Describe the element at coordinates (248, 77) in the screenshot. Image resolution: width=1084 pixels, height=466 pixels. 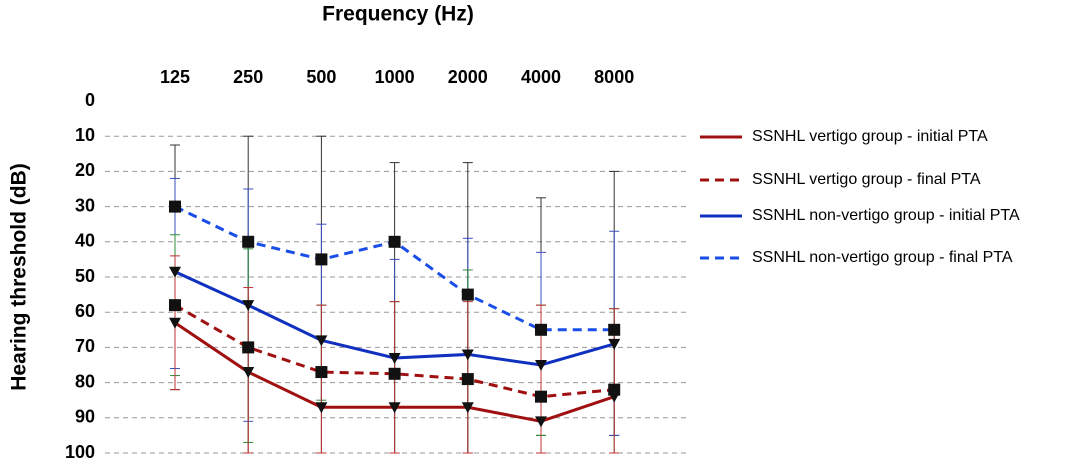
I see `x-tick-label: 250` at that location.